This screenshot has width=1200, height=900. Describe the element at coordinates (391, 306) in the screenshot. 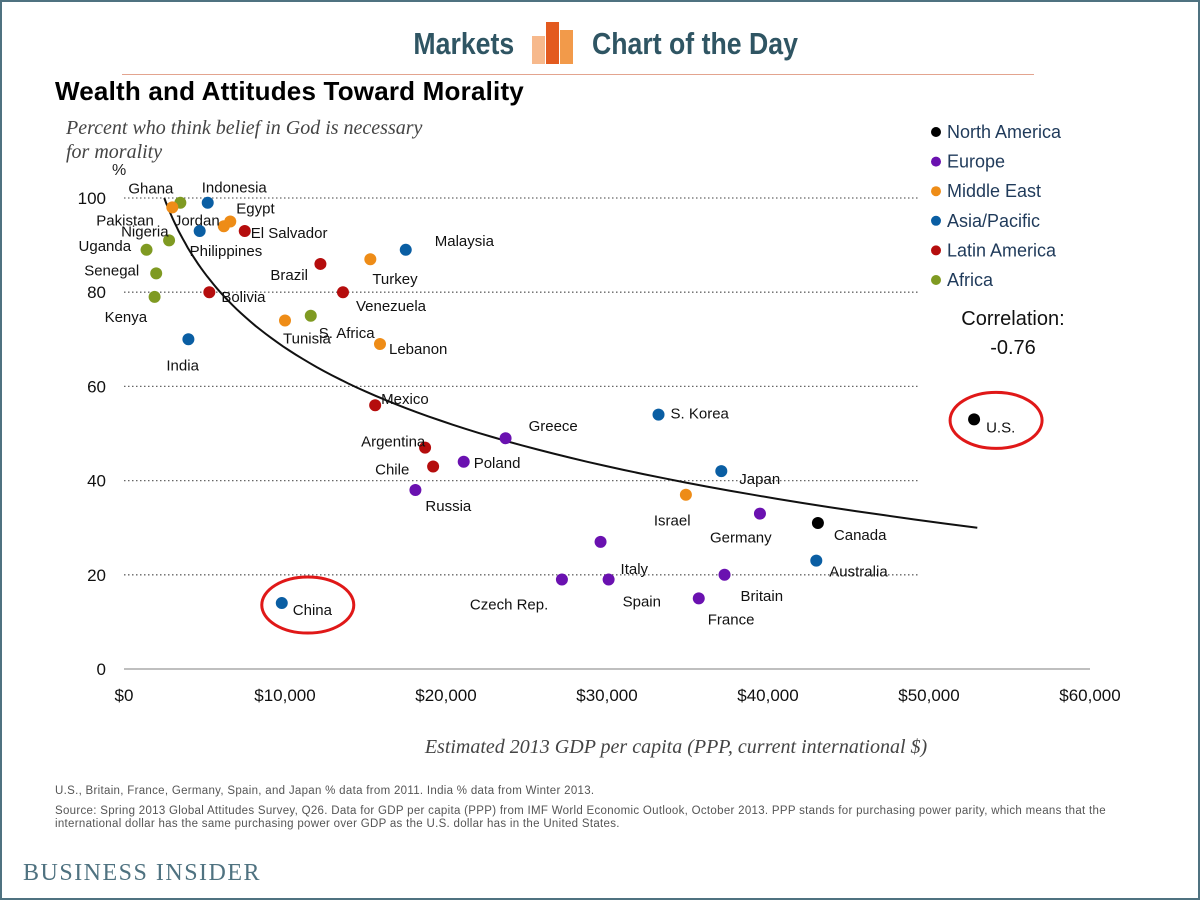

I see `point-label: Venezuela` at that location.